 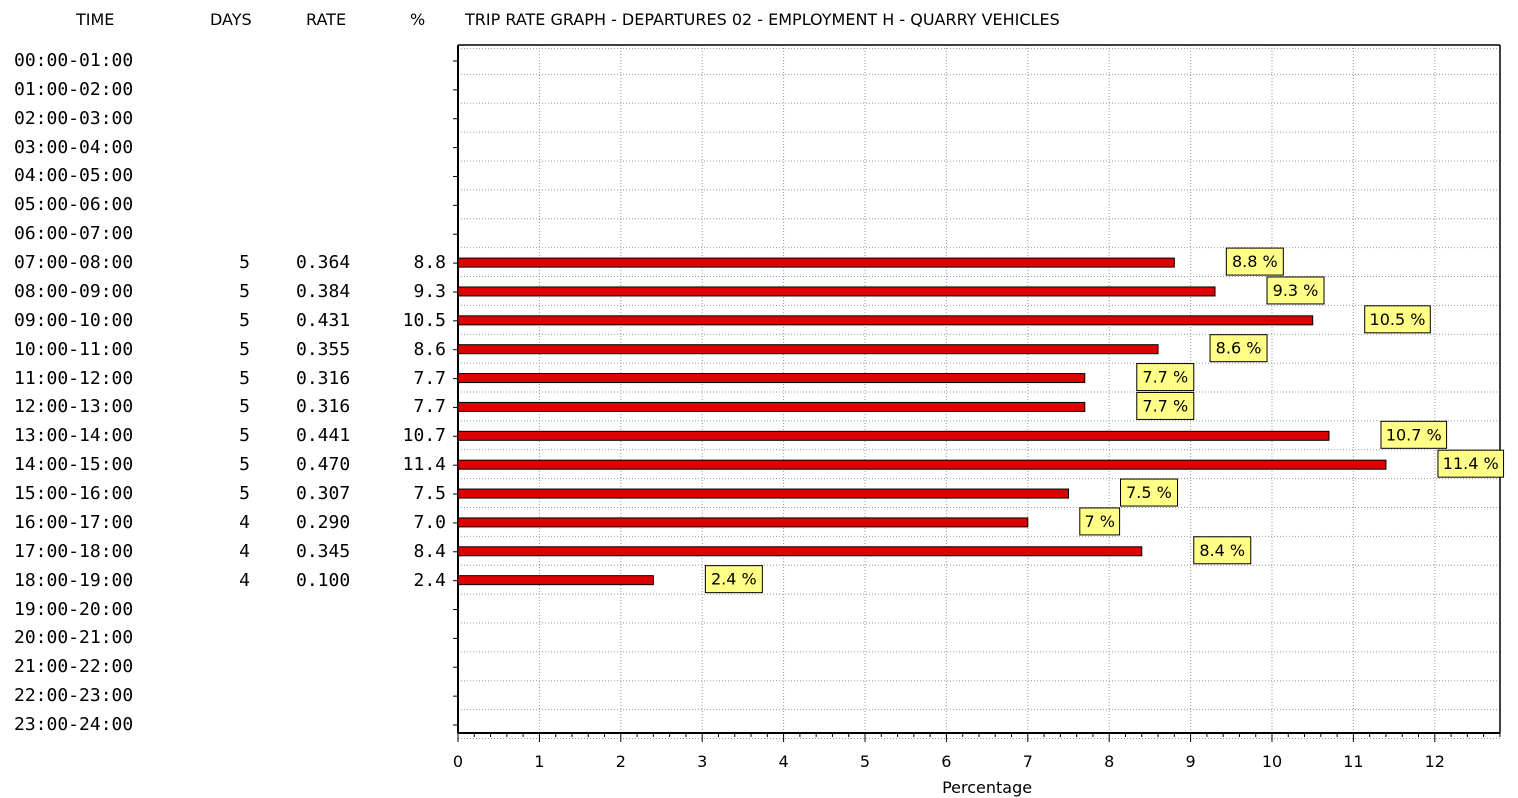 I want to click on time-cell: 23:00-24:00, so click(x=74, y=724).